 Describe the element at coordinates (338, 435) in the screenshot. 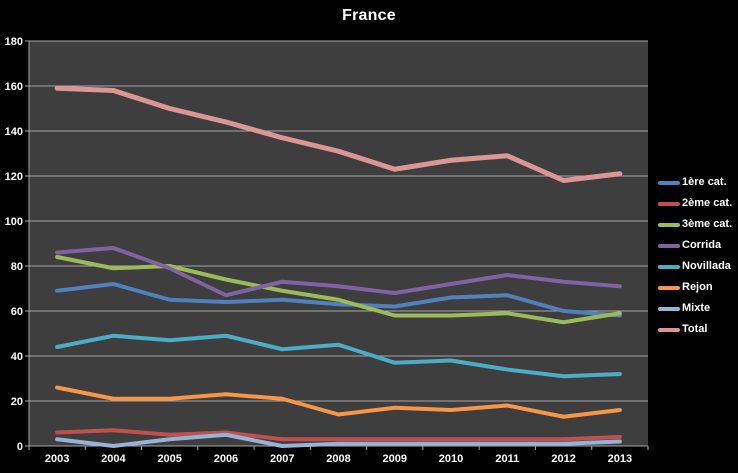

I see `series-line-2eme-cat` at that location.